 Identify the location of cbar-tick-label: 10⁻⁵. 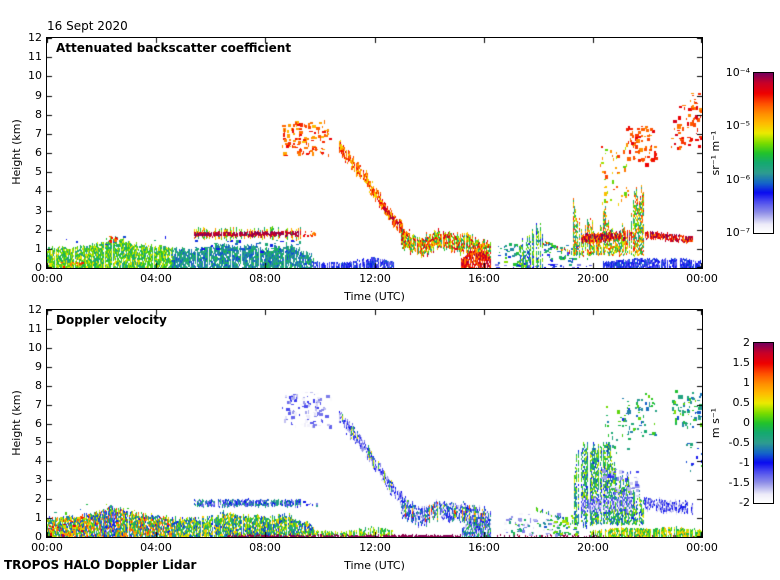
(737, 125).